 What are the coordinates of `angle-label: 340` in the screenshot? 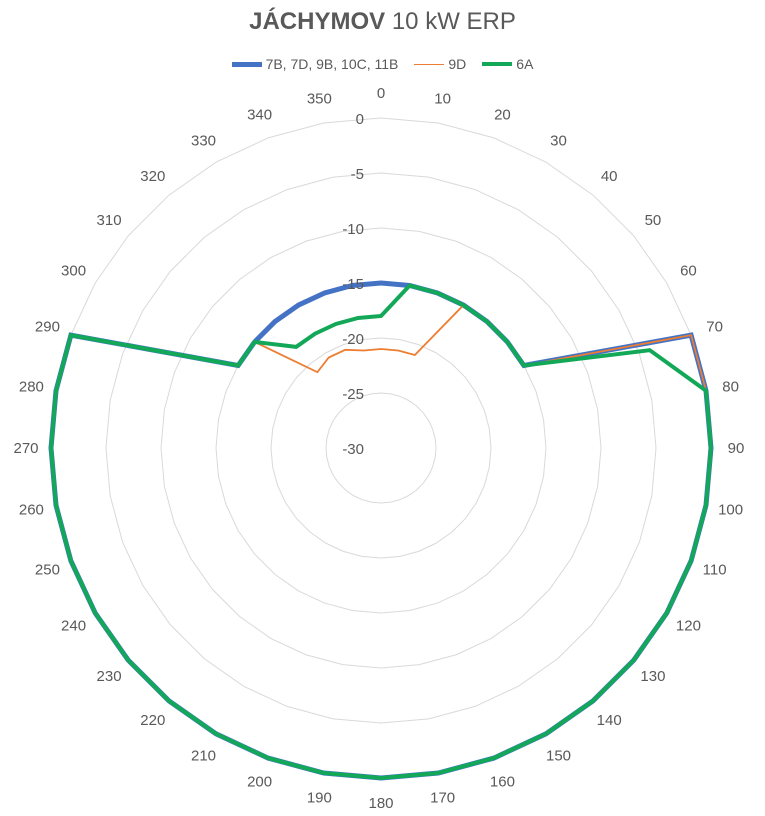 It's located at (259, 114).